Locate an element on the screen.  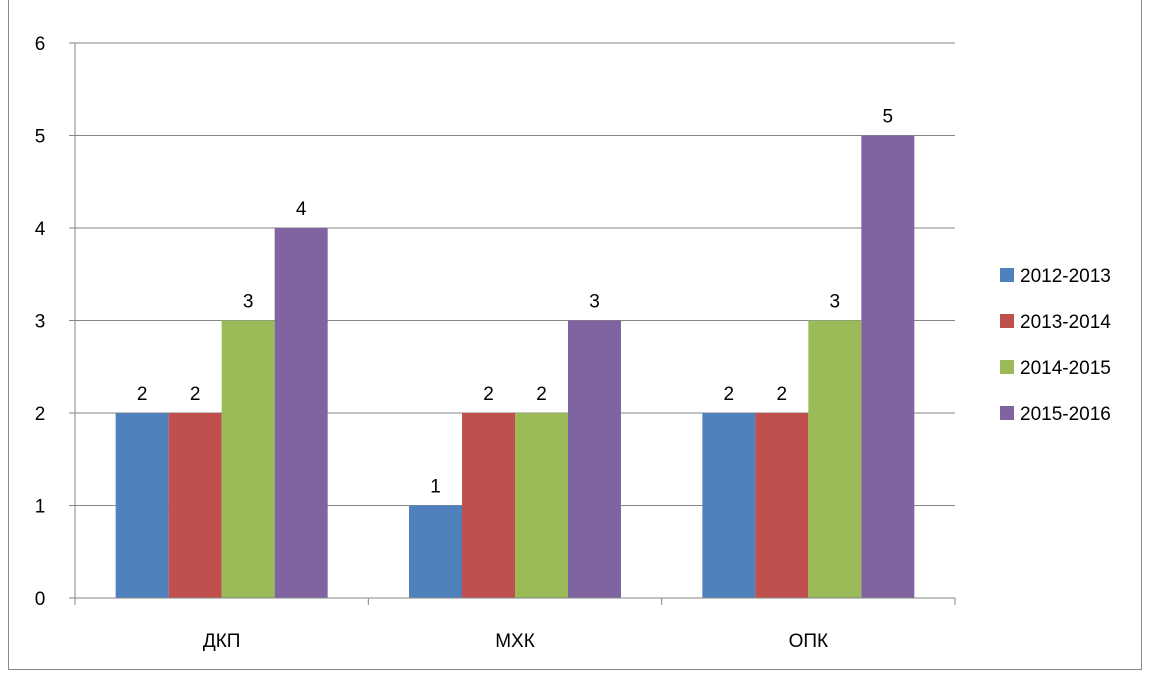
bar-2015-2016-ДКП is located at coordinates (301, 413).